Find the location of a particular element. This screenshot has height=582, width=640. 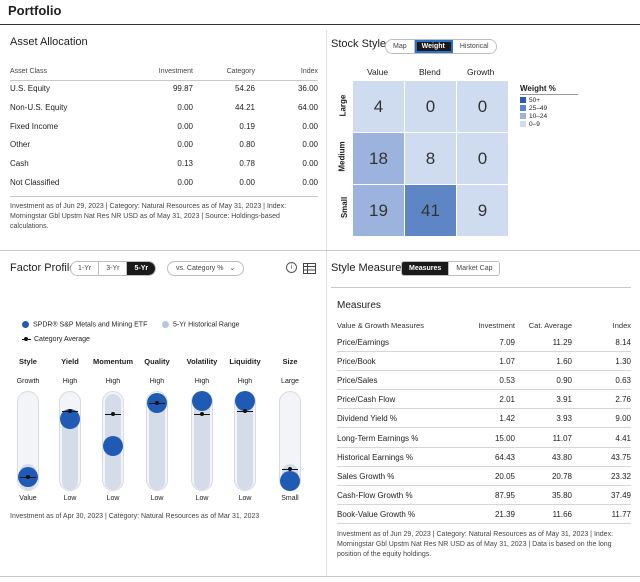

measure-investment: 20.05 is located at coordinates (504, 476).